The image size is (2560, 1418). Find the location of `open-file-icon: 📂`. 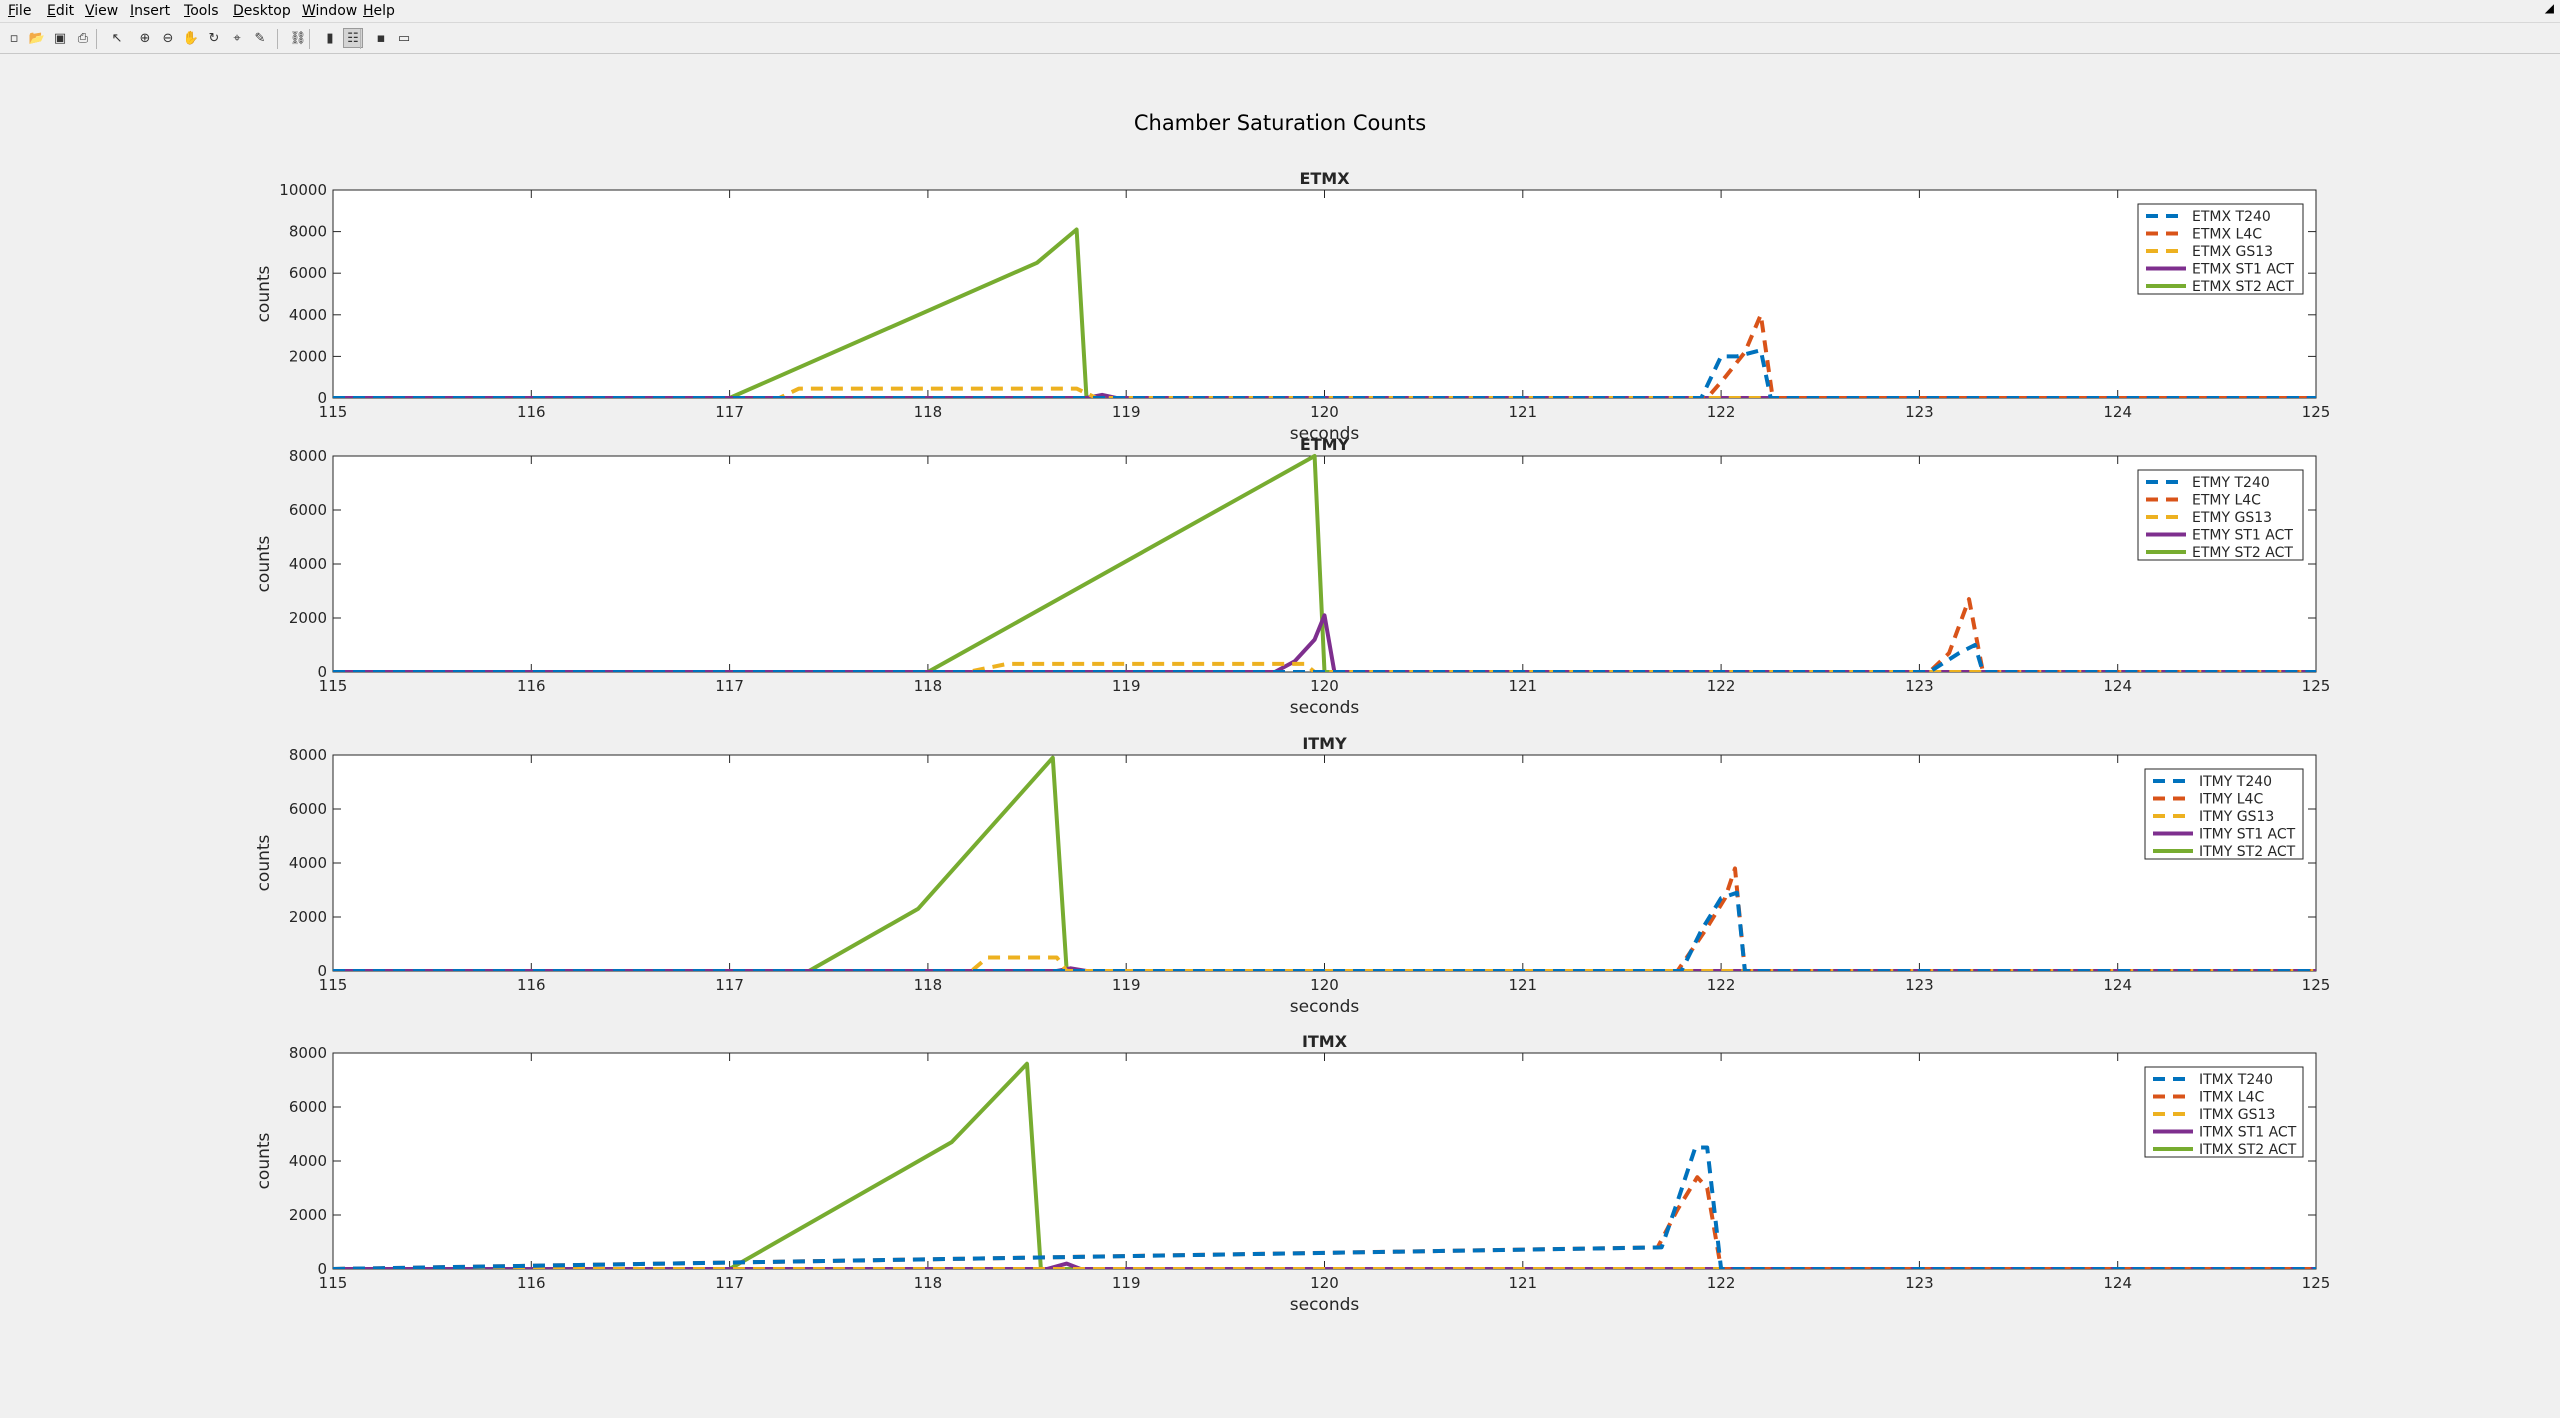

open-file-icon: 📂 is located at coordinates (37, 38).